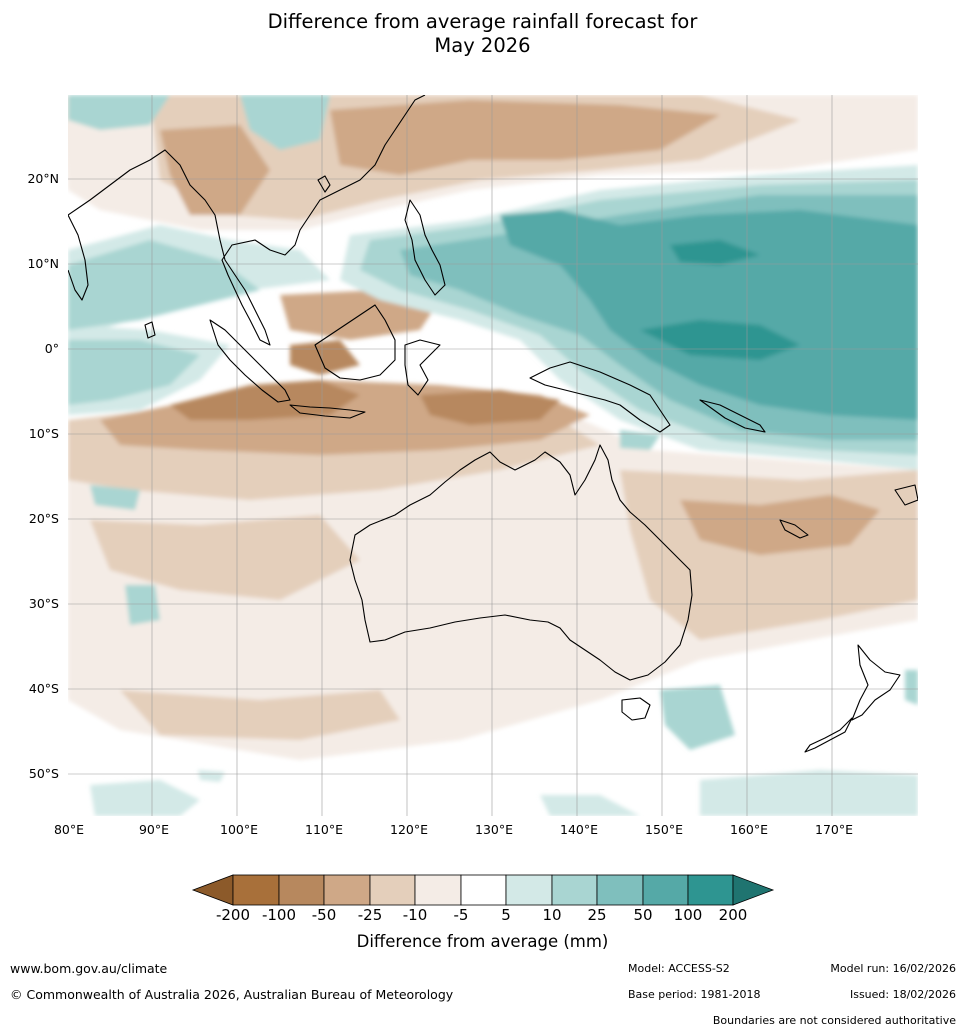 This screenshot has width=965, height=1035. I want to click on lat-label: 20°N, so click(43, 178).